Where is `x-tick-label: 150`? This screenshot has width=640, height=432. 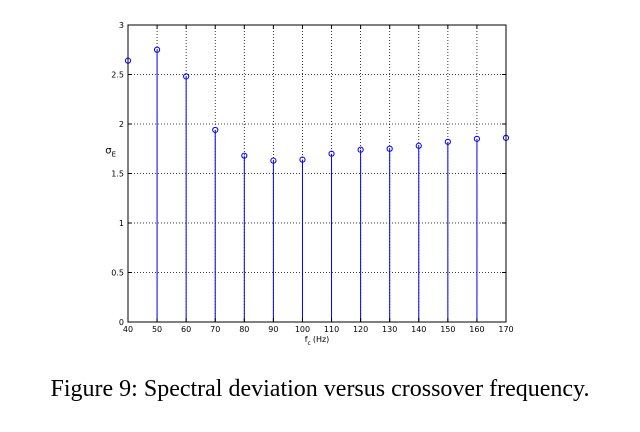 x-tick-label: 150 is located at coordinates (447, 329).